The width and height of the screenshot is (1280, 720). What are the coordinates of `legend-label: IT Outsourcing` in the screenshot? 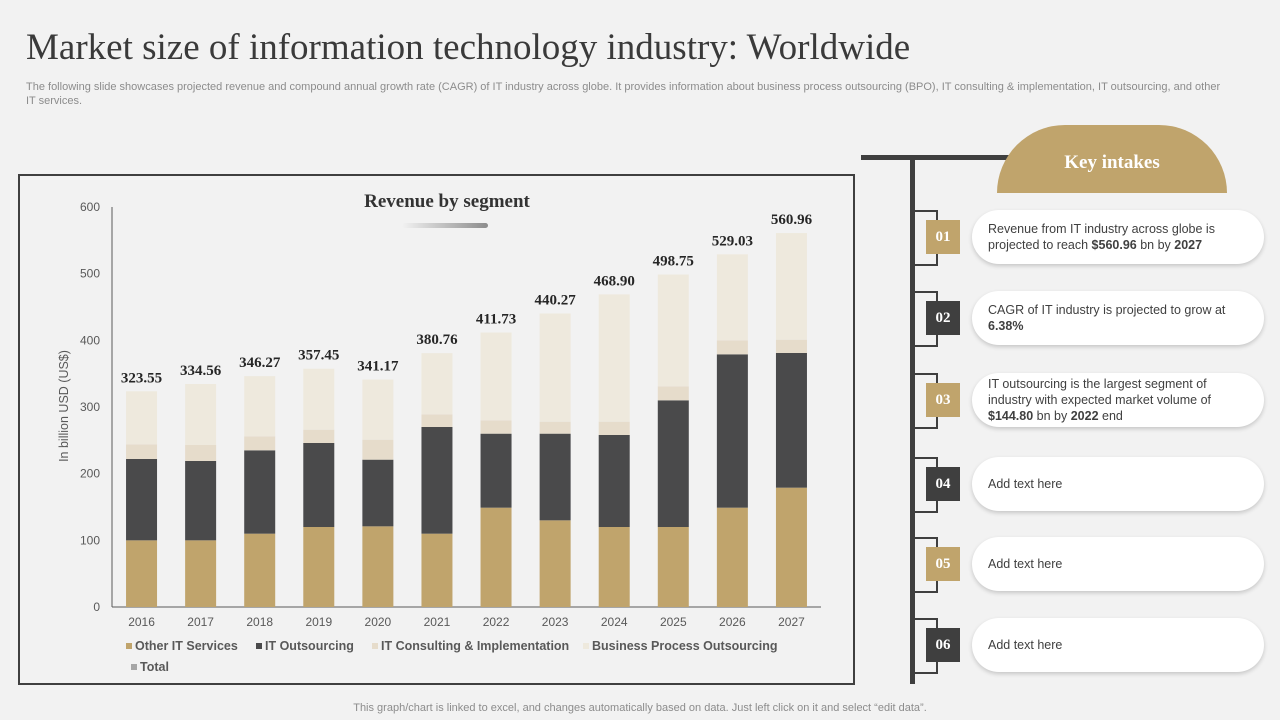 It's located at (309, 646).